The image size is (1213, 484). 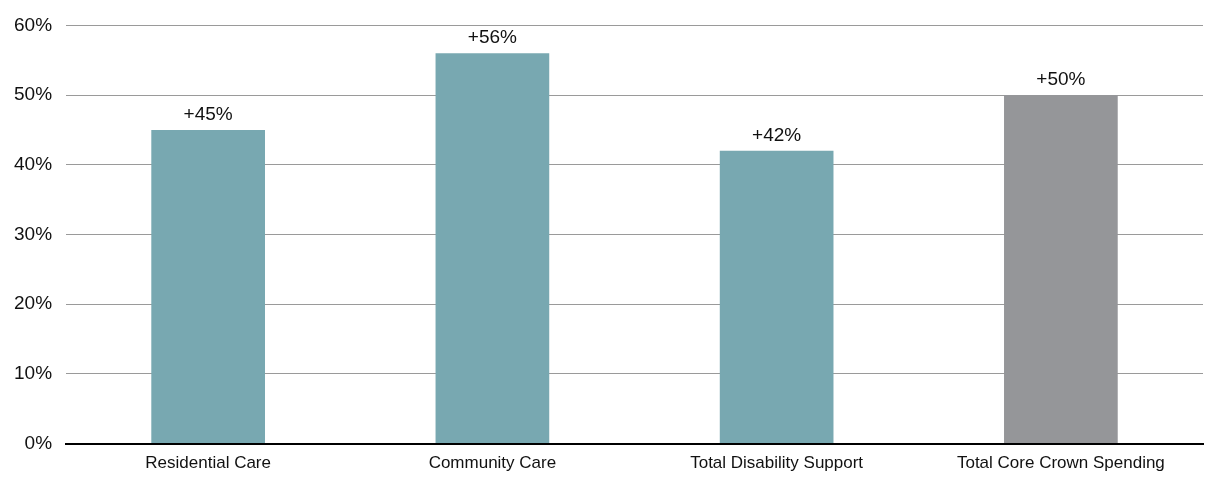 What do you see at coordinates (1061, 78) in the screenshot?
I see `data-label: +50%` at bounding box center [1061, 78].